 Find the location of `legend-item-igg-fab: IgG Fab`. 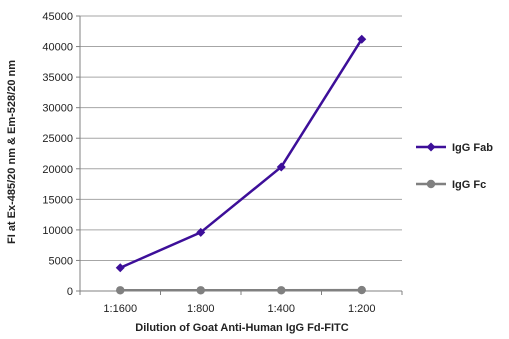

legend-item-igg-fab: IgG Fab is located at coordinates (454, 148).